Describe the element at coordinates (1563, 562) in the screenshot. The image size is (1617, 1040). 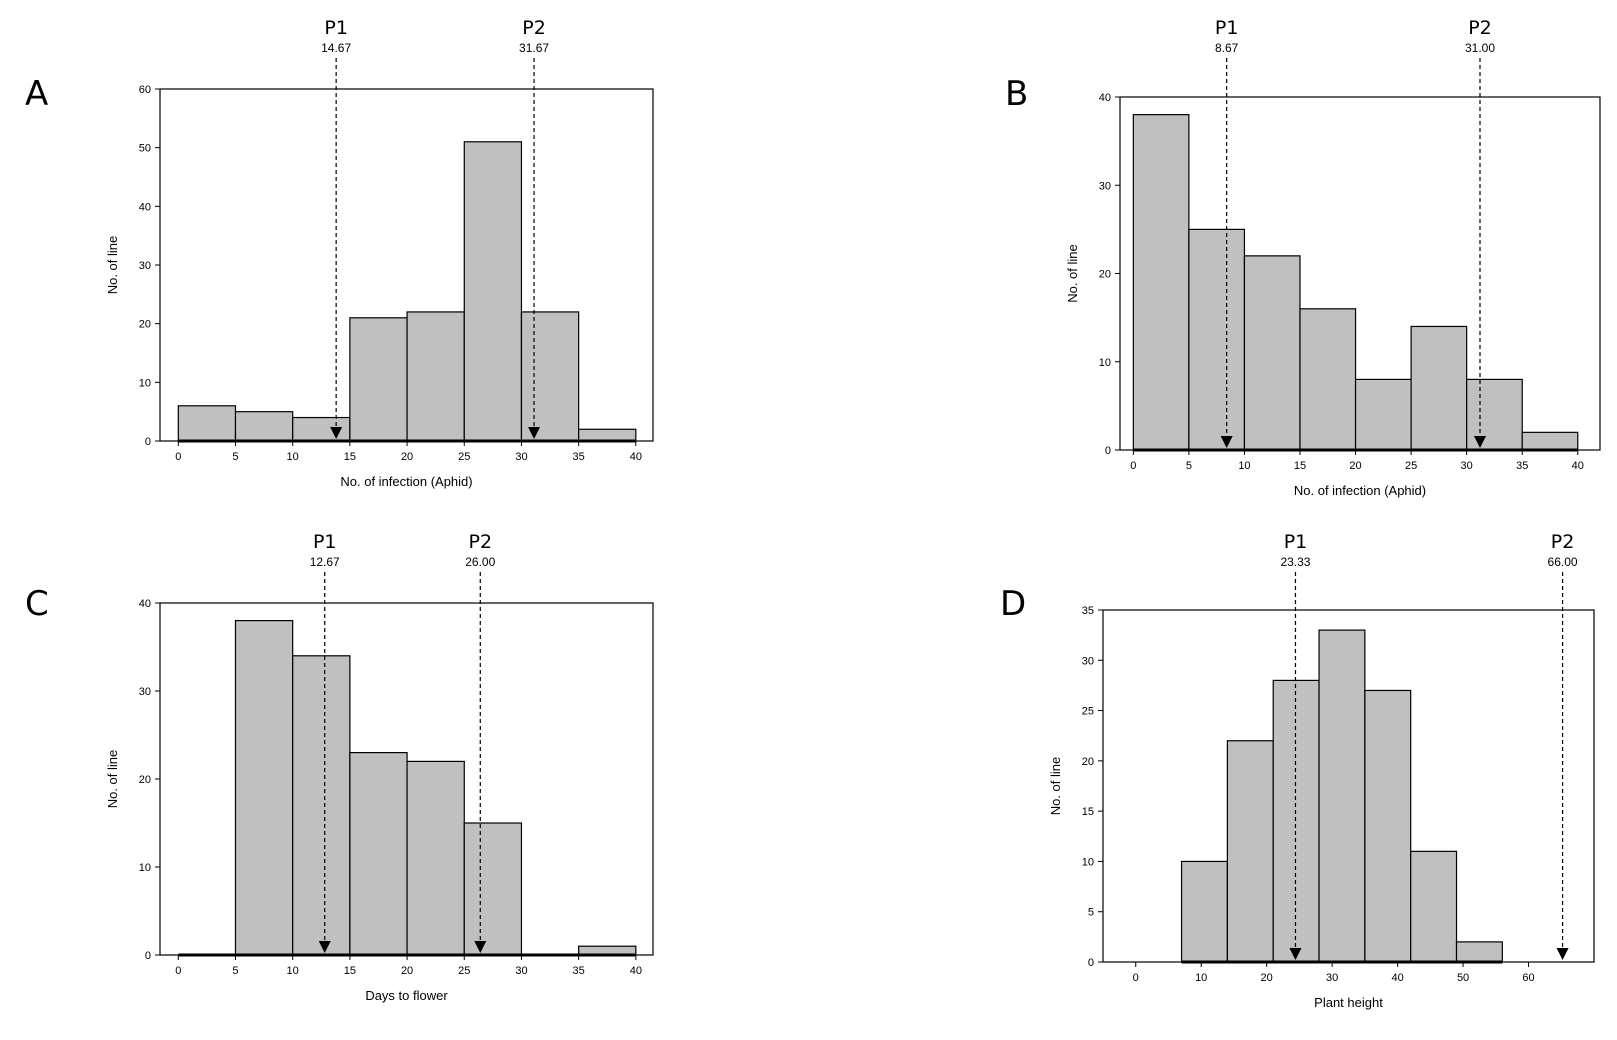
I see `marker-value-p2: 66.00` at that location.